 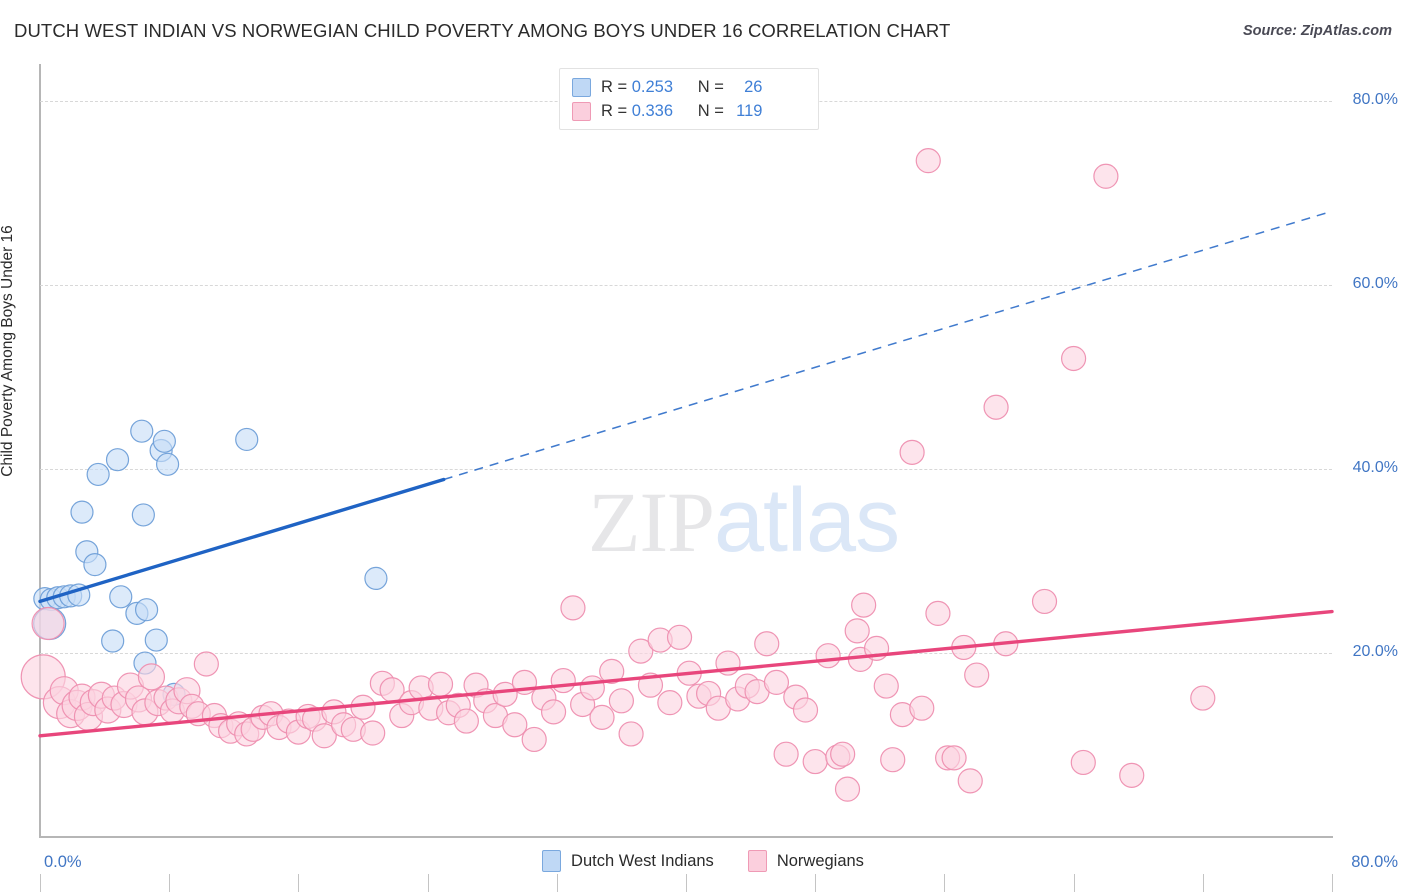 I want to click on y-axis-label-20: 20.0%, so click(x=1375, y=651).